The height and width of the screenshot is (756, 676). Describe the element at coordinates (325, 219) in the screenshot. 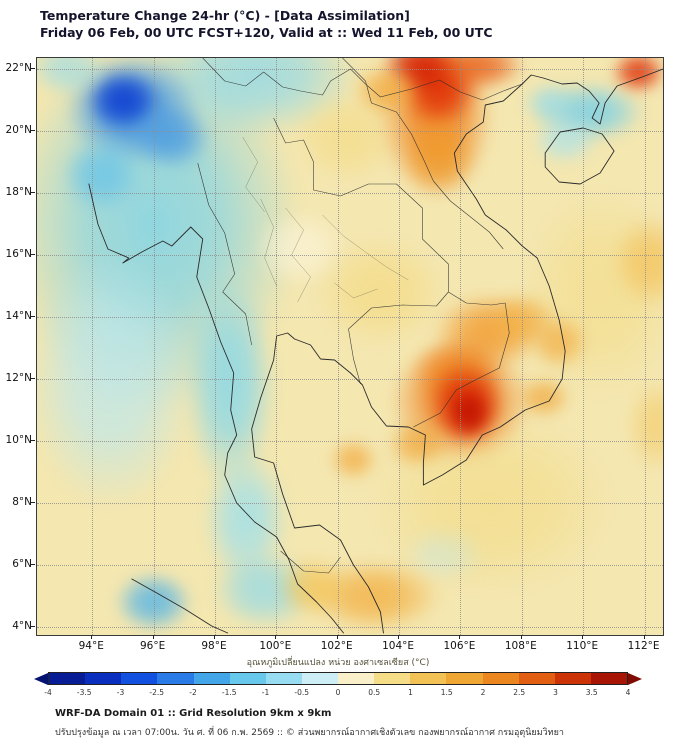

I see `province-borders` at that location.